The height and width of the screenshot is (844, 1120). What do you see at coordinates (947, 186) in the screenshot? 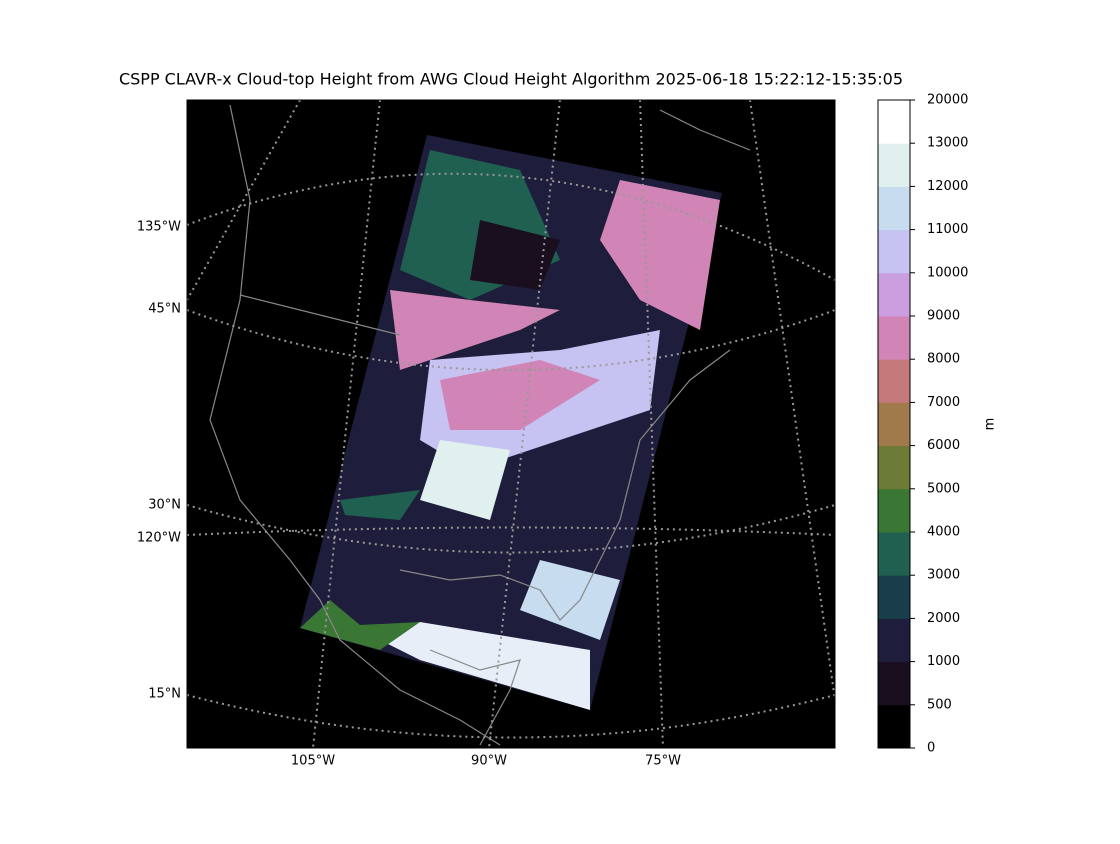
I see `colorbar-tick-label: 12000` at bounding box center [947, 186].